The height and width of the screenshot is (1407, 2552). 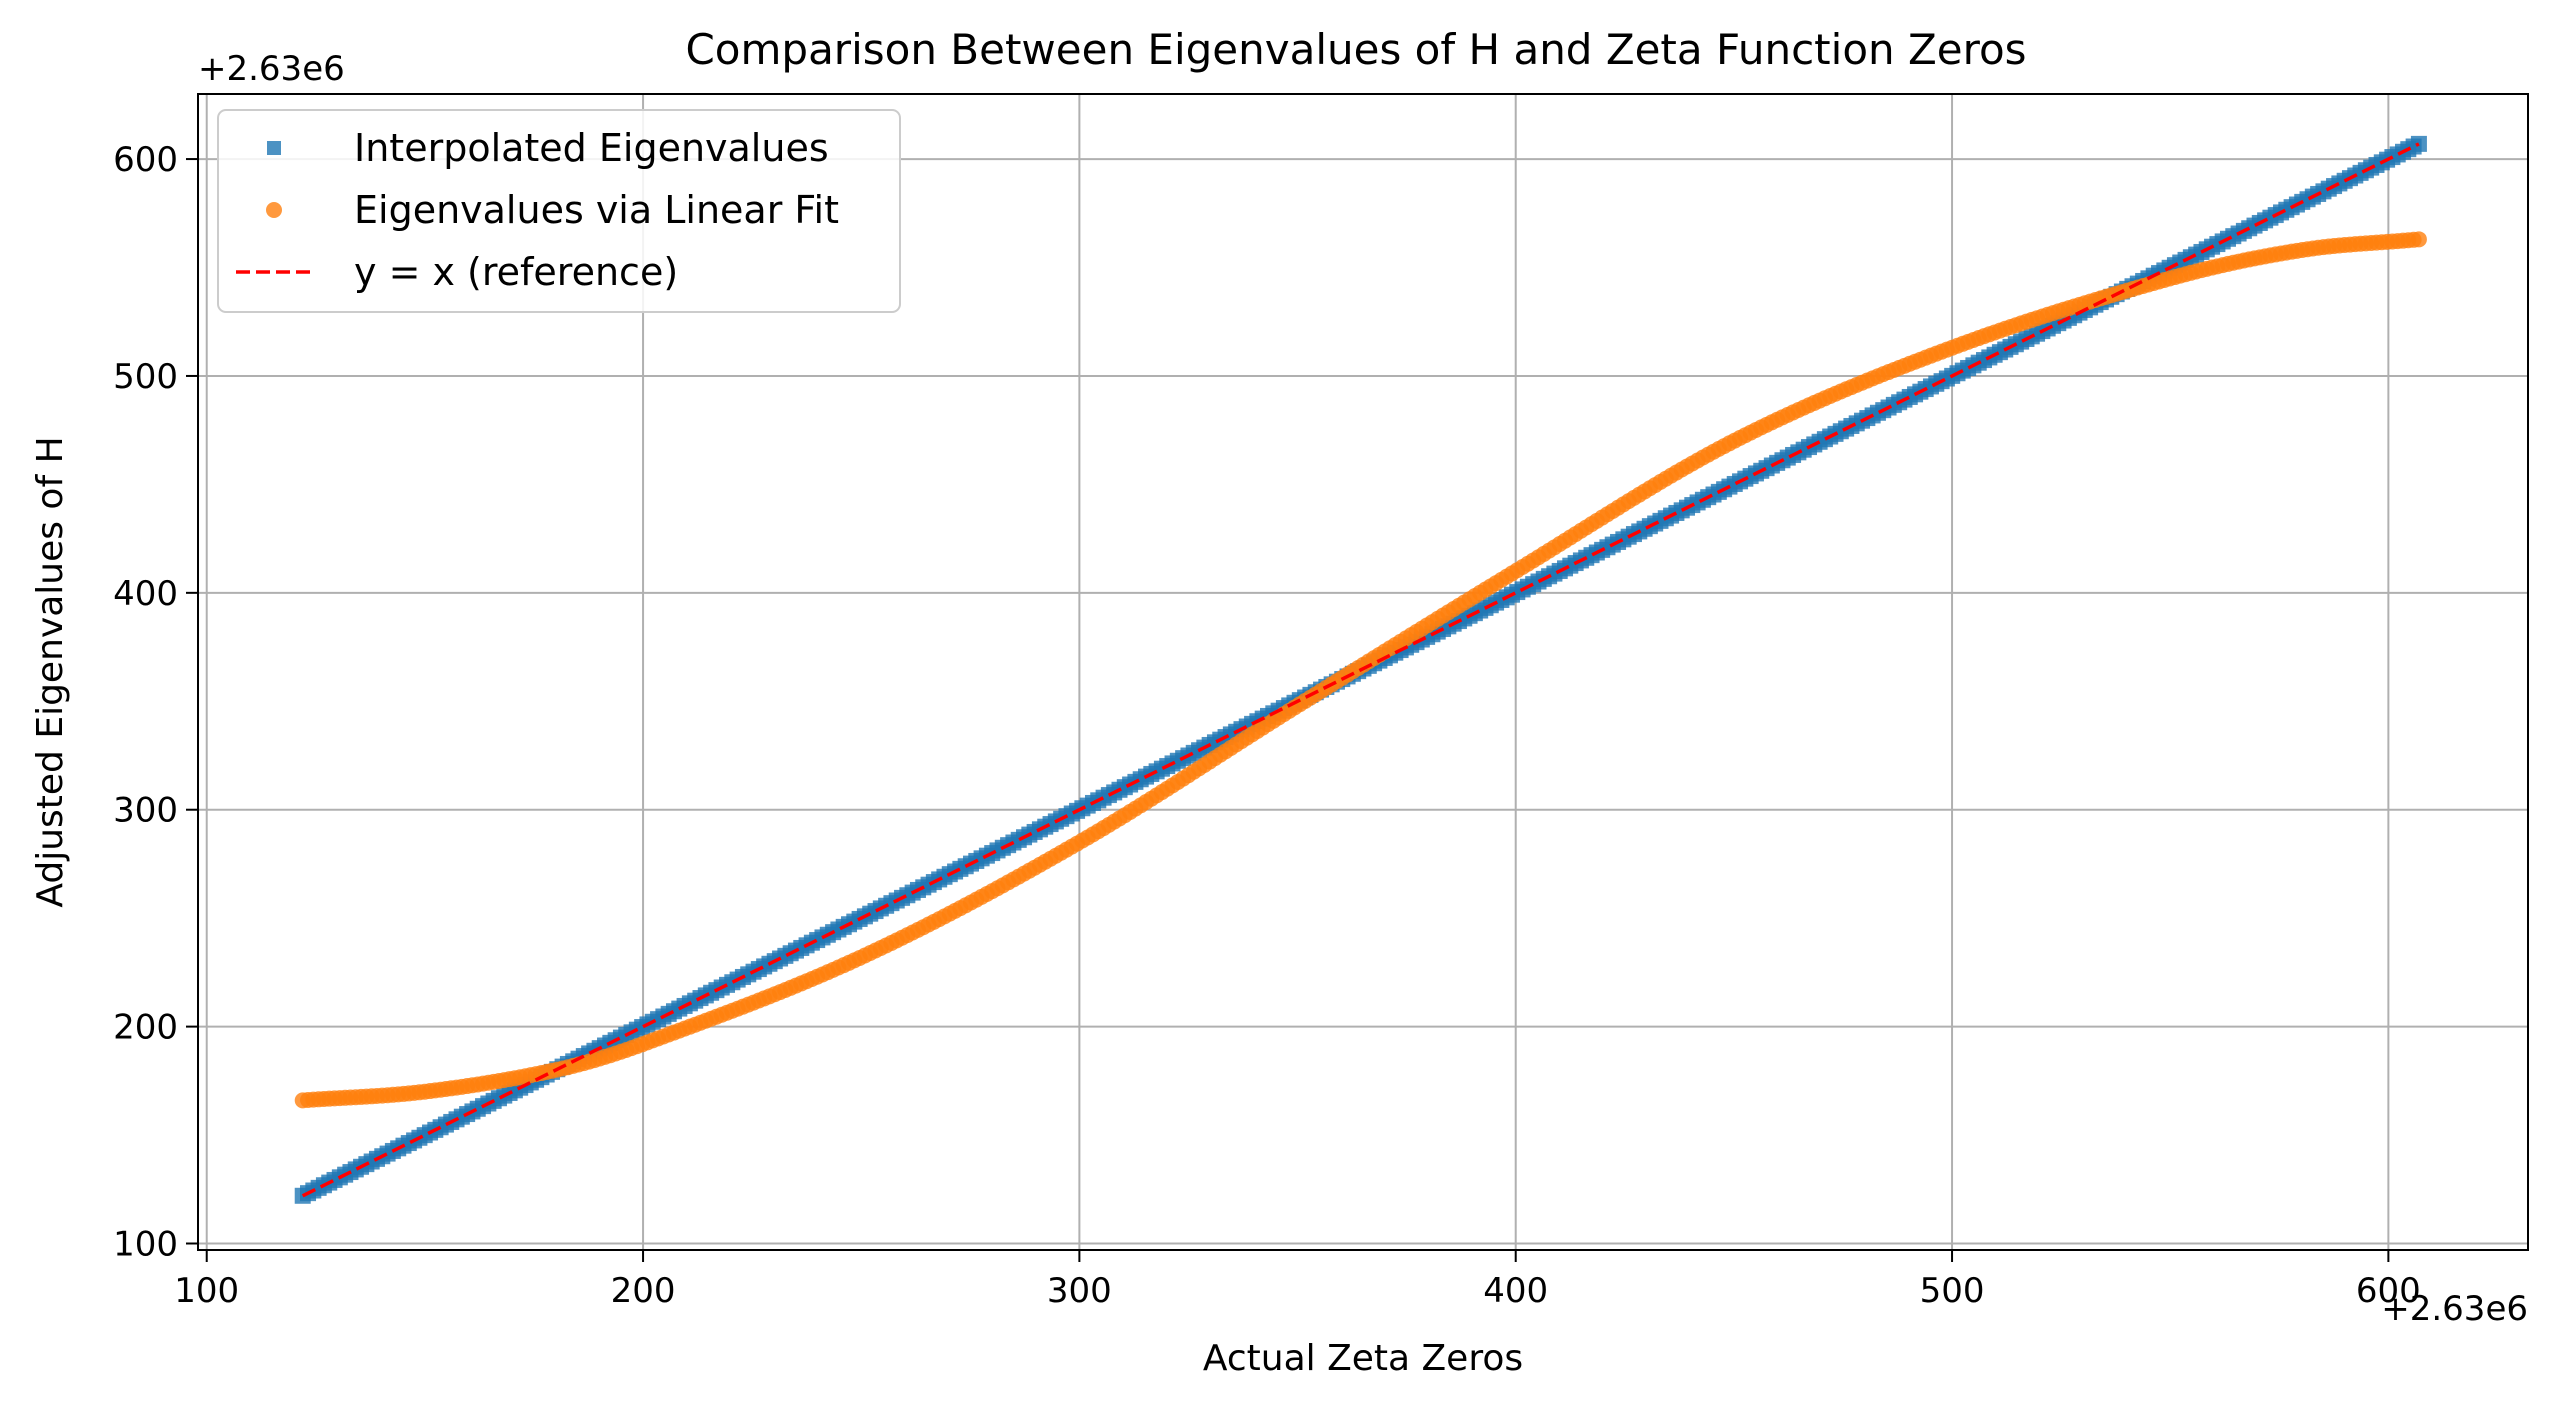 I want to click on y-tick-label: 300, so click(x=145, y=811).